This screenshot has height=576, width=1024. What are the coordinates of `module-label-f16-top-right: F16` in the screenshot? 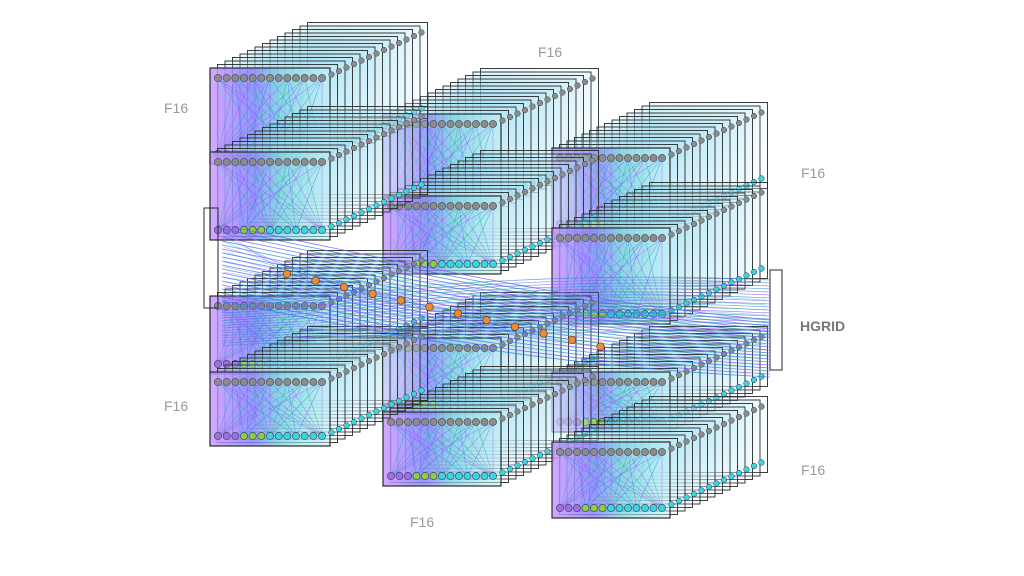 It's located at (813, 173).